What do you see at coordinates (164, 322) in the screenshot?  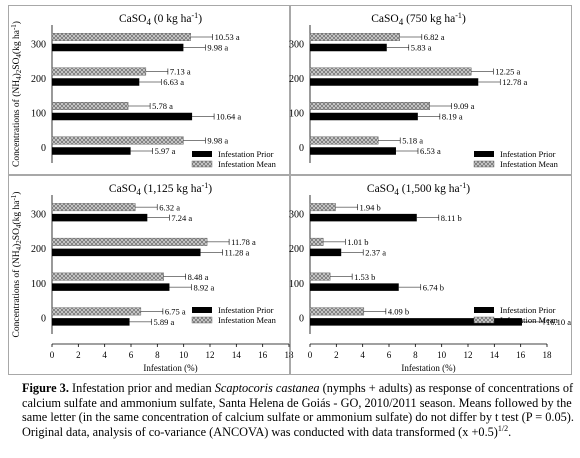 I see `data-label: 5.89 a` at bounding box center [164, 322].